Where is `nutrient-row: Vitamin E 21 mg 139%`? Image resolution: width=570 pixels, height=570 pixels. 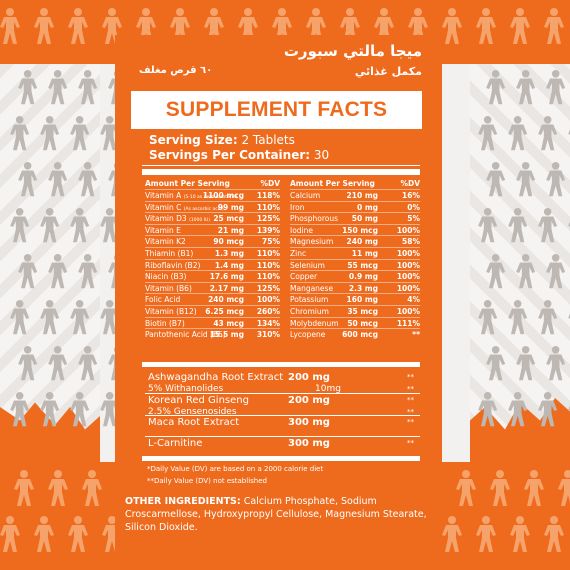
nutrient-row: Vitamin E 21 mg 139% is located at coordinates (212, 229).